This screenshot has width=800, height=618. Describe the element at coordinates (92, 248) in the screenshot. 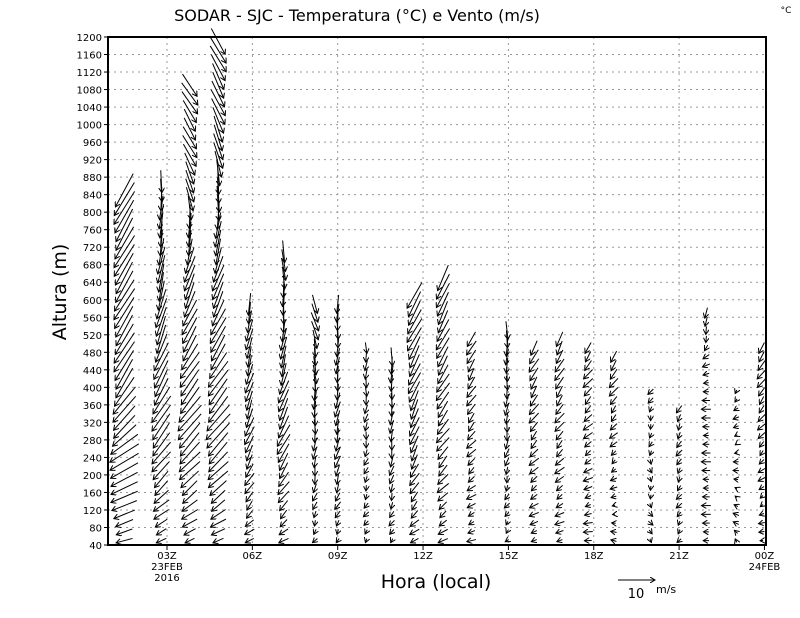

I see `y-tick-label: 720` at that location.